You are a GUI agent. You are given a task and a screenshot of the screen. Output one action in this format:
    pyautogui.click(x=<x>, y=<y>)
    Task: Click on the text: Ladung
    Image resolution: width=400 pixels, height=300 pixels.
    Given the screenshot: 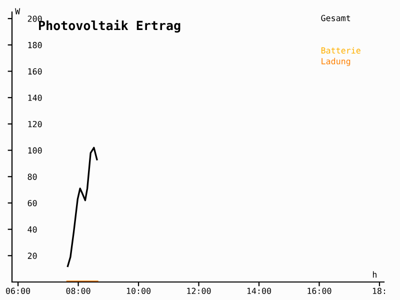 What is the action you would take?
    pyautogui.click(x=336, y=62)
    